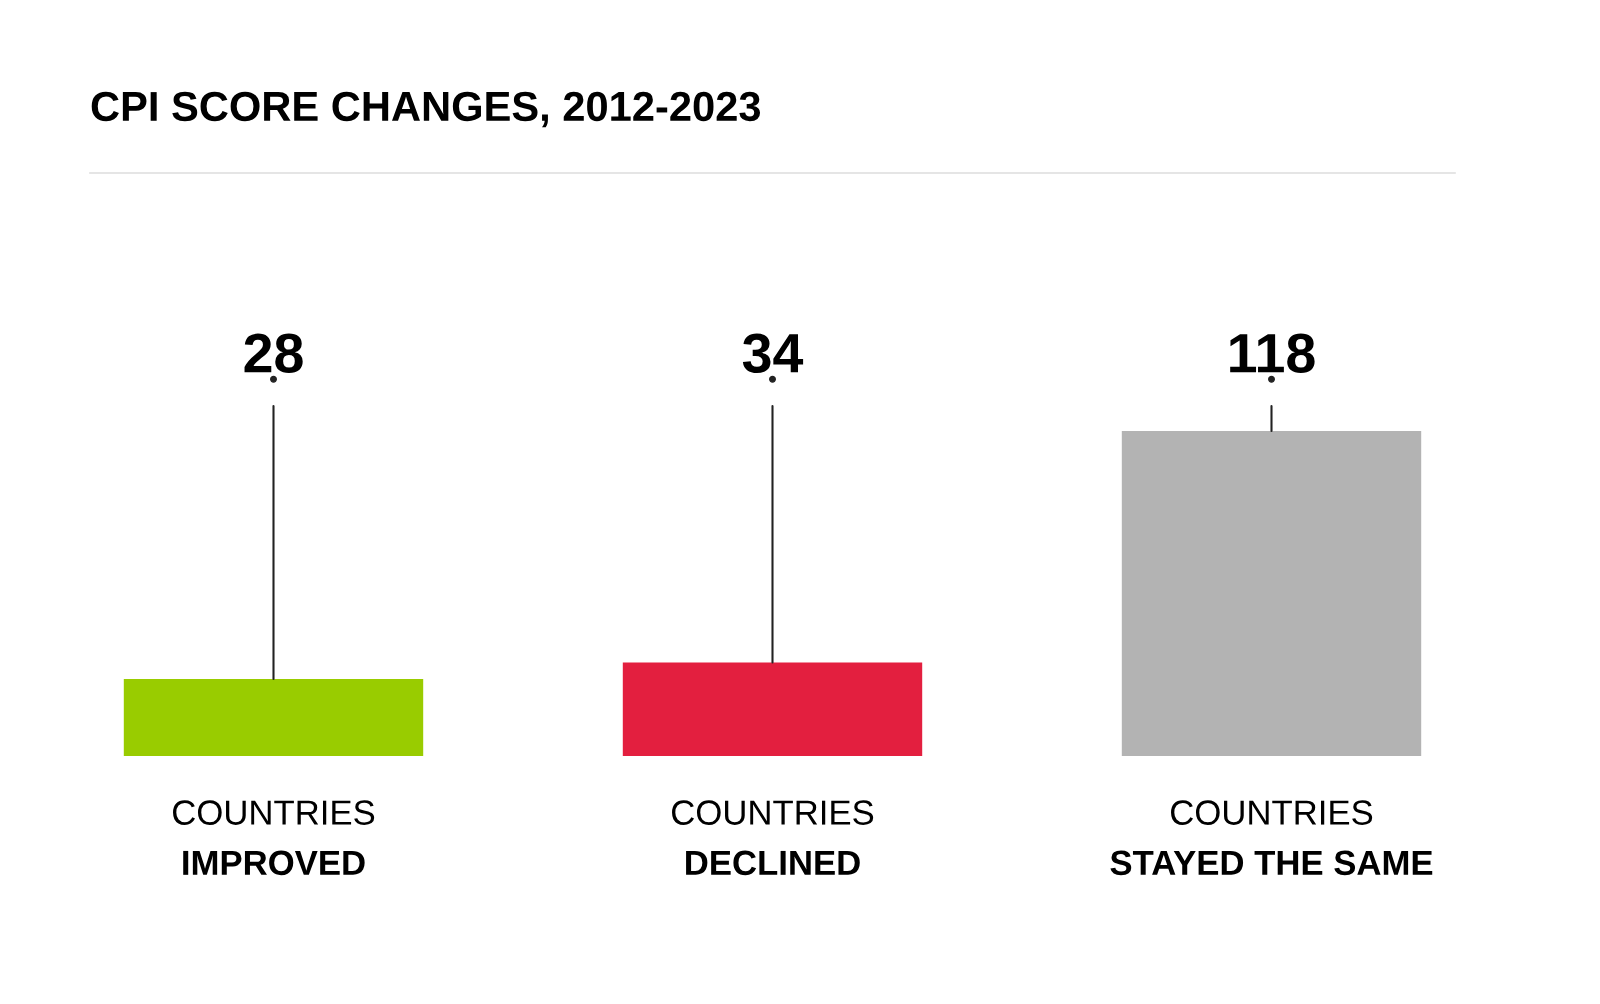 The image size is (1600, 1004). Describe the element at coordinates (1271, 838) in the screenshot. I see `x-tick-label: COUNTRIES STAYED THE SAME` at that location.